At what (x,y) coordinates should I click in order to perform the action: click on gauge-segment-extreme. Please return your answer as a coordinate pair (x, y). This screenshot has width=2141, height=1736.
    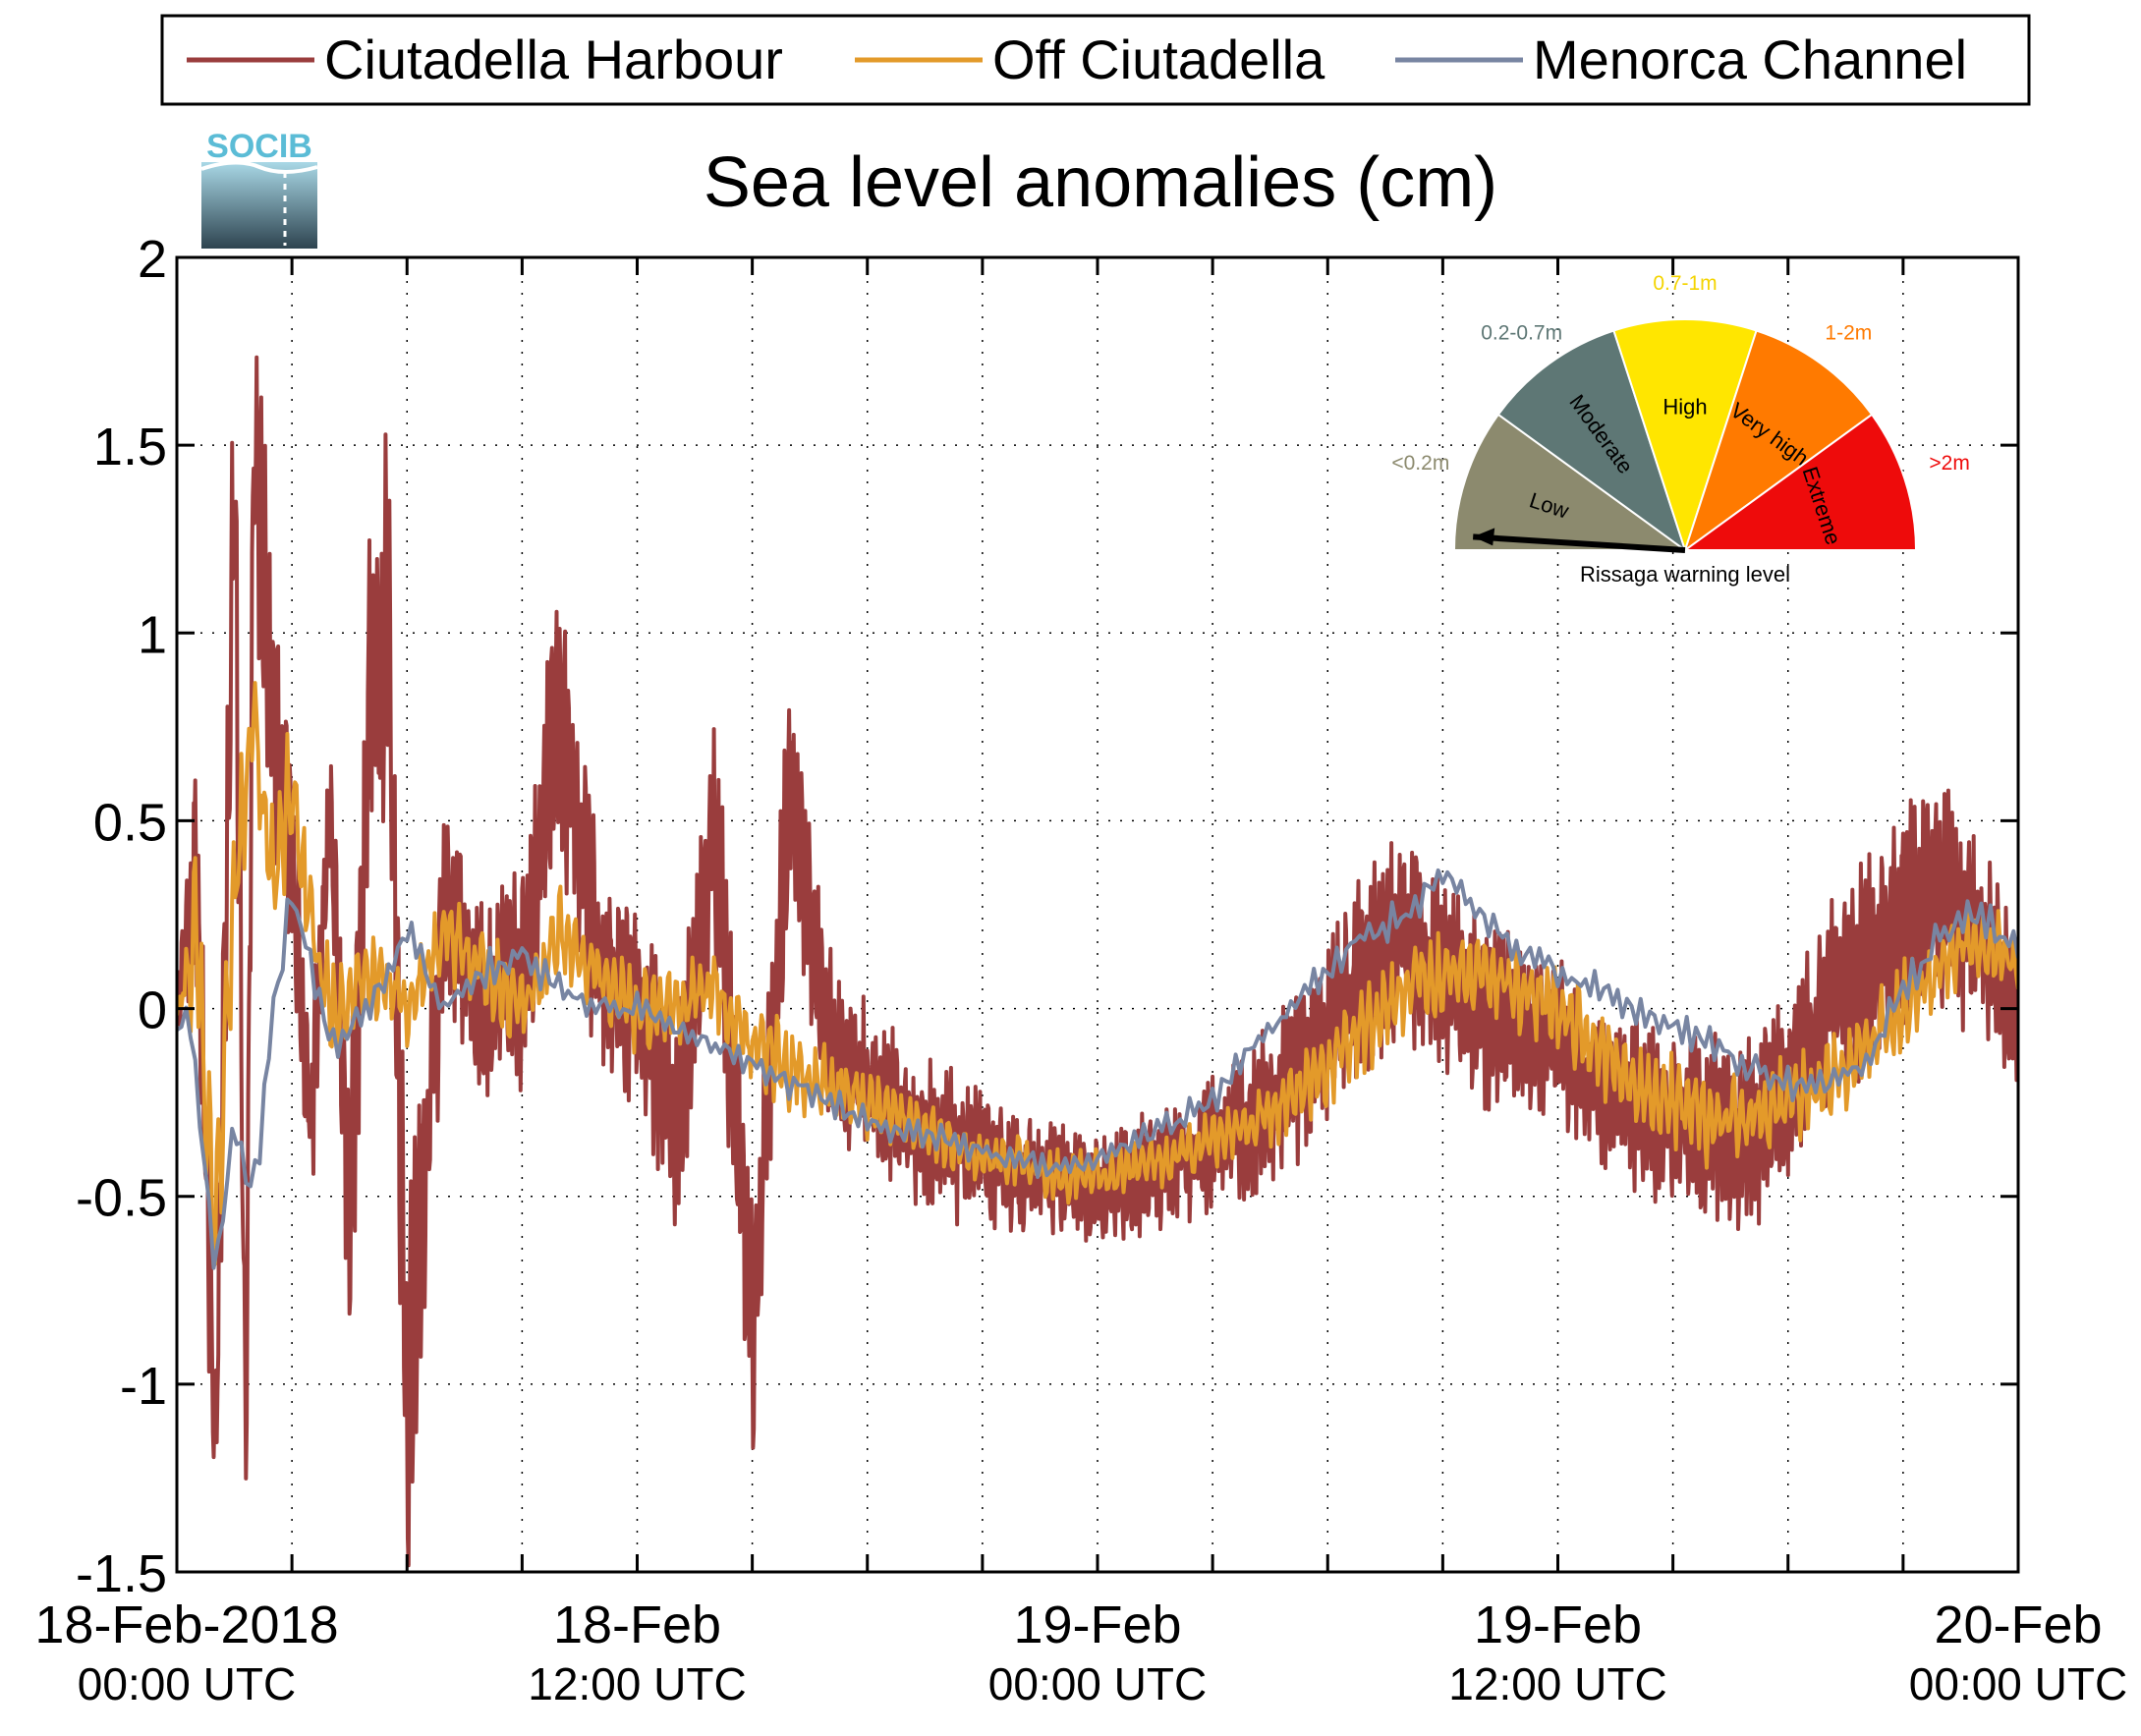
    Looking at the image, I should click on (1799, 482).